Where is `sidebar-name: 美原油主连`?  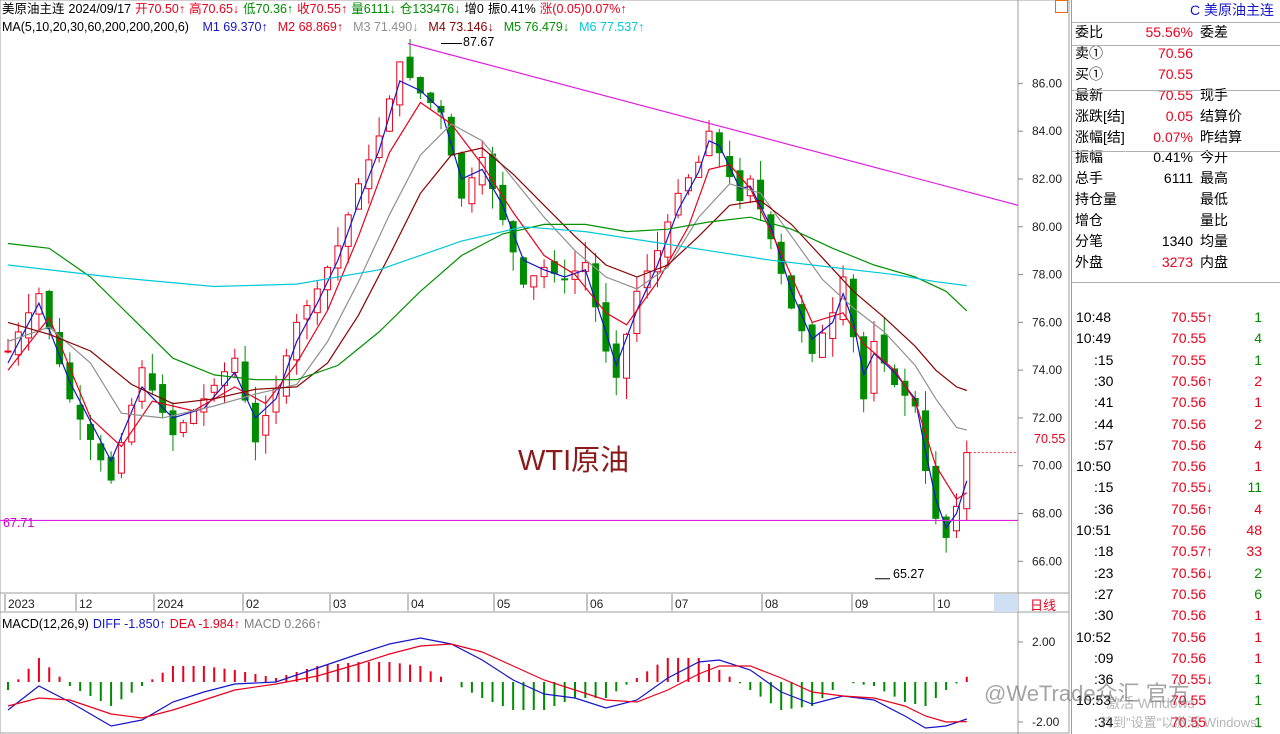 sidebar-name: 美原油主连 is located at coordinates (1237, 10).